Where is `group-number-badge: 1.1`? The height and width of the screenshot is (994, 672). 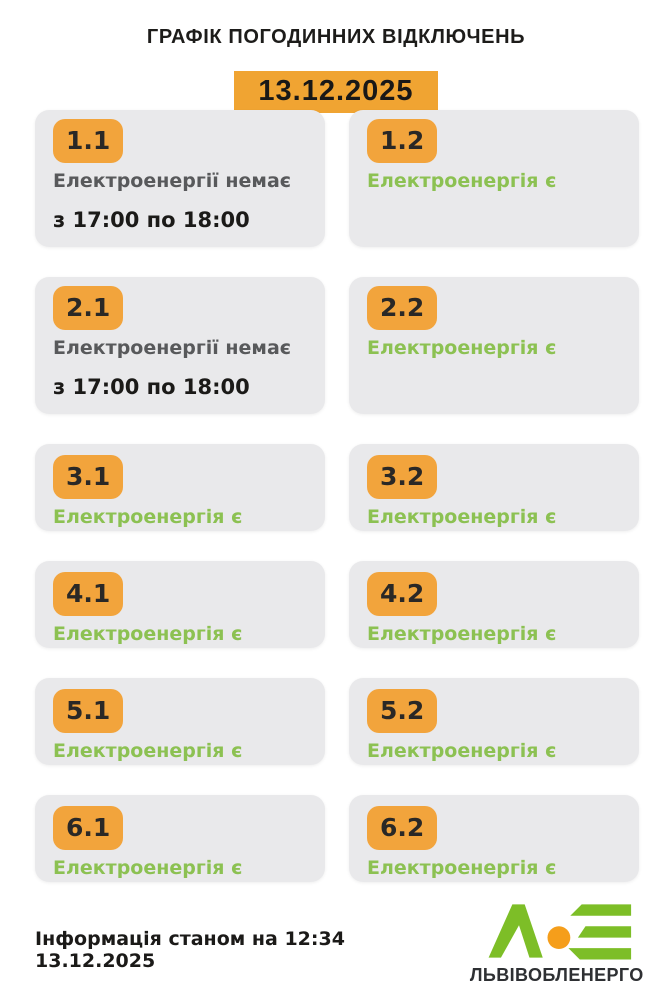
group-number-badge: 1.1 is located at coordinates (88, 141).